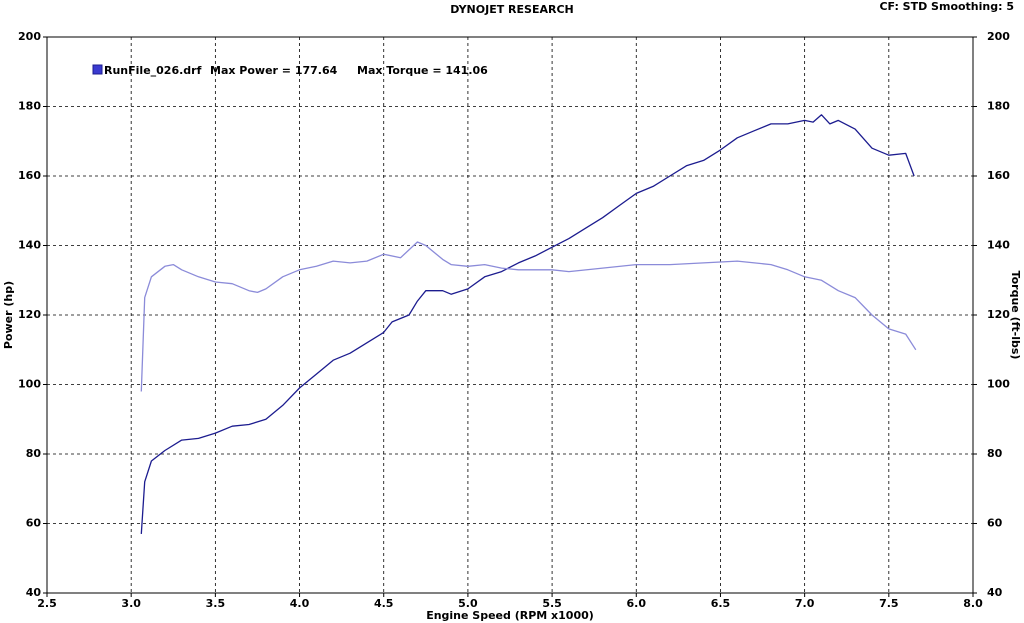 This screenshot has width=1024, height=623. I want to click on y-tick-label: 180, so click(29, 106).